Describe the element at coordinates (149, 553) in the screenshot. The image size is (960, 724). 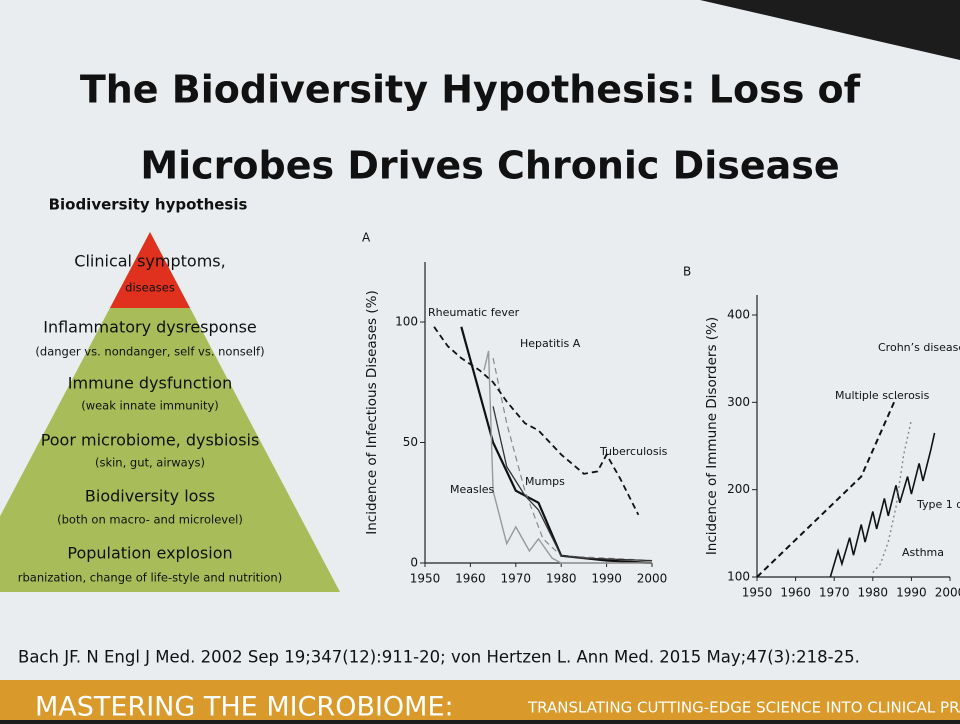
I see `level-label: Population explosion` at that location.